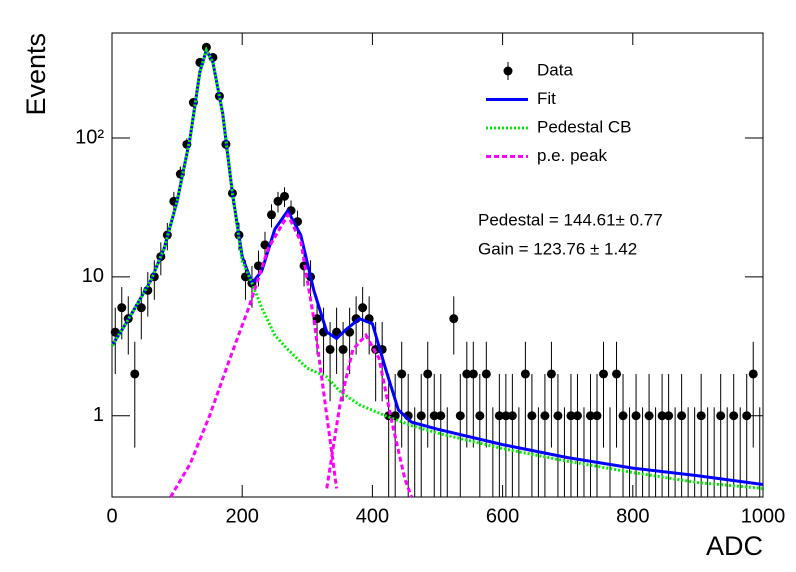 This screenshot has width=796, height=572. Describe the element at coordinates (734, 546) in the screenshot. I see `x-axis-label: ADC` at that location.